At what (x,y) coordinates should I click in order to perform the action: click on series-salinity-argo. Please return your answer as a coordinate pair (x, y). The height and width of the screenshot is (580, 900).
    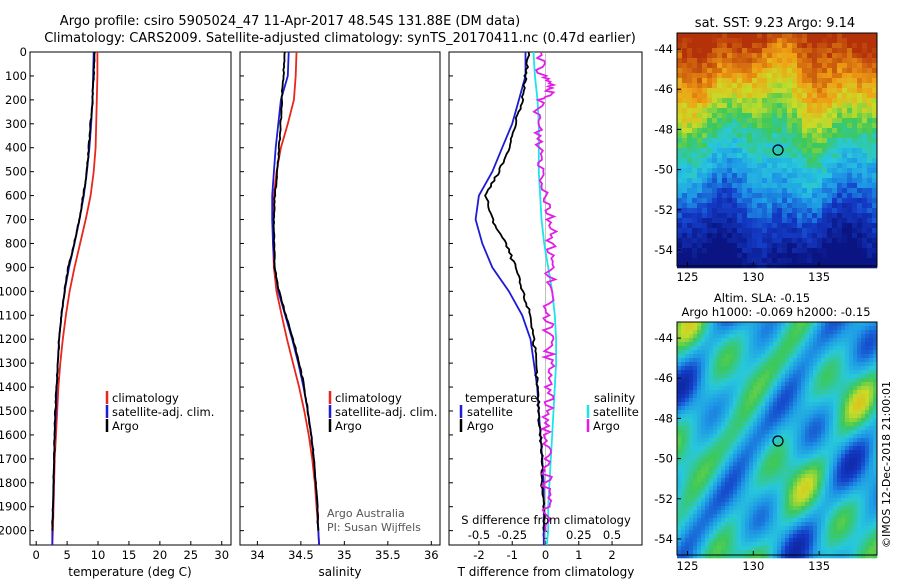
    Looking at the image, I should click on (545, 291).